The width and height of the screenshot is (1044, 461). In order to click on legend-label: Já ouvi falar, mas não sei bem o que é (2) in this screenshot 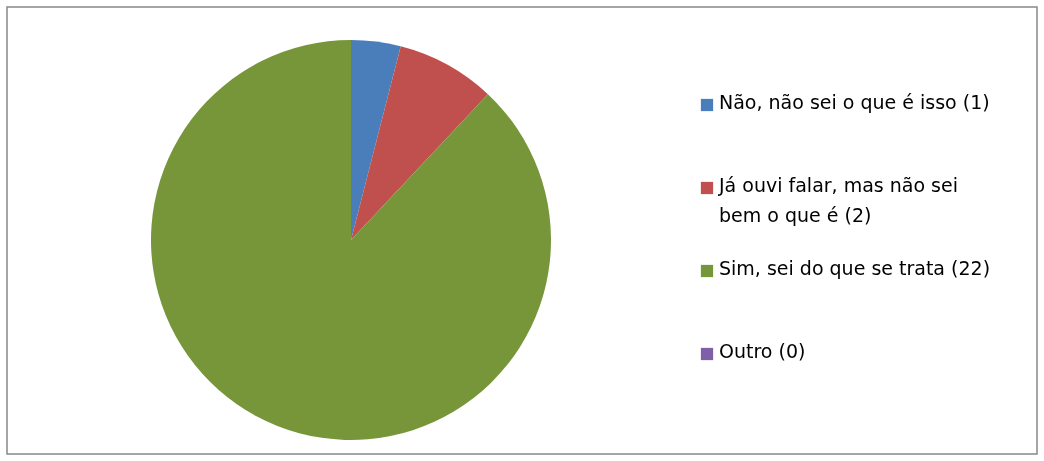, I will do `click(838, 200)`.